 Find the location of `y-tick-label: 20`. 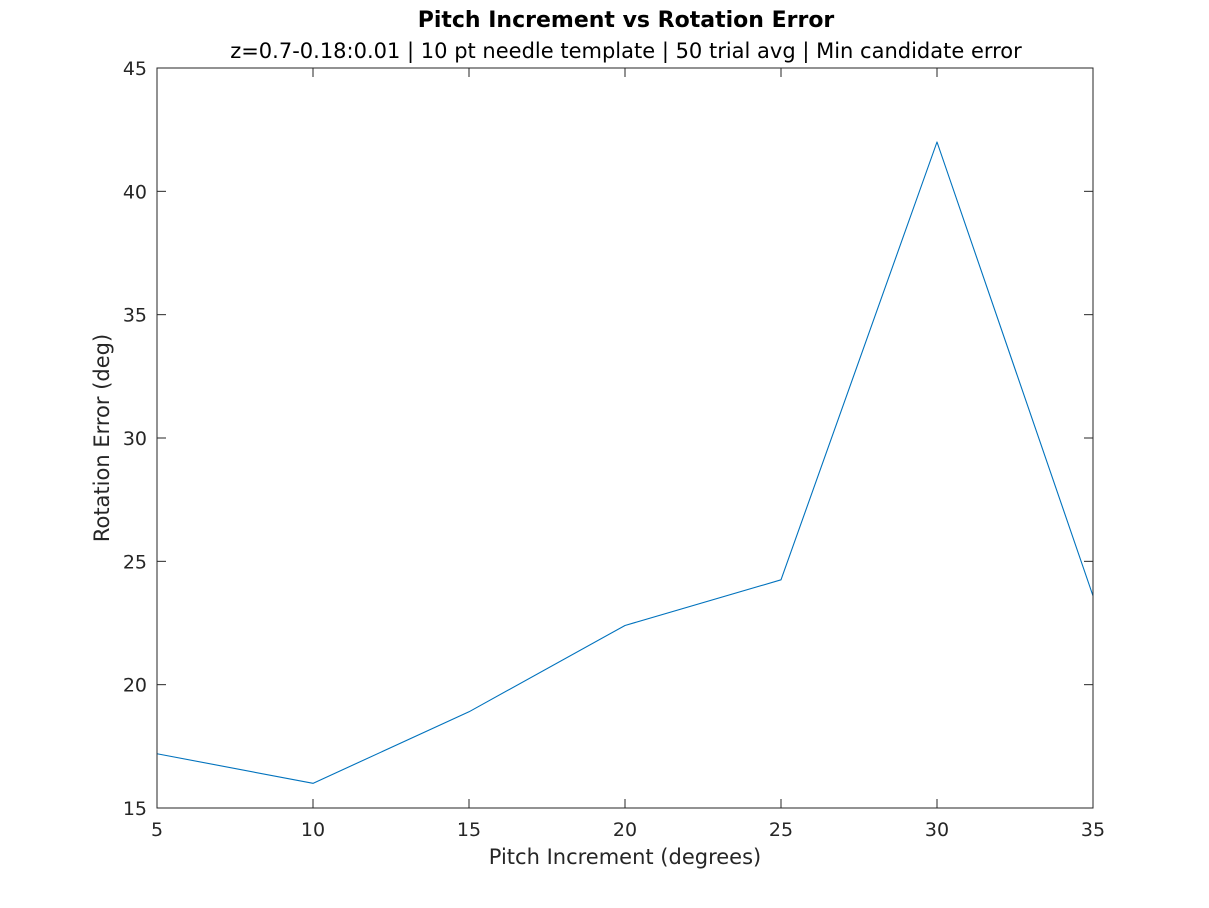

y-tick-label: 20 is located at coordinates (135, 686).